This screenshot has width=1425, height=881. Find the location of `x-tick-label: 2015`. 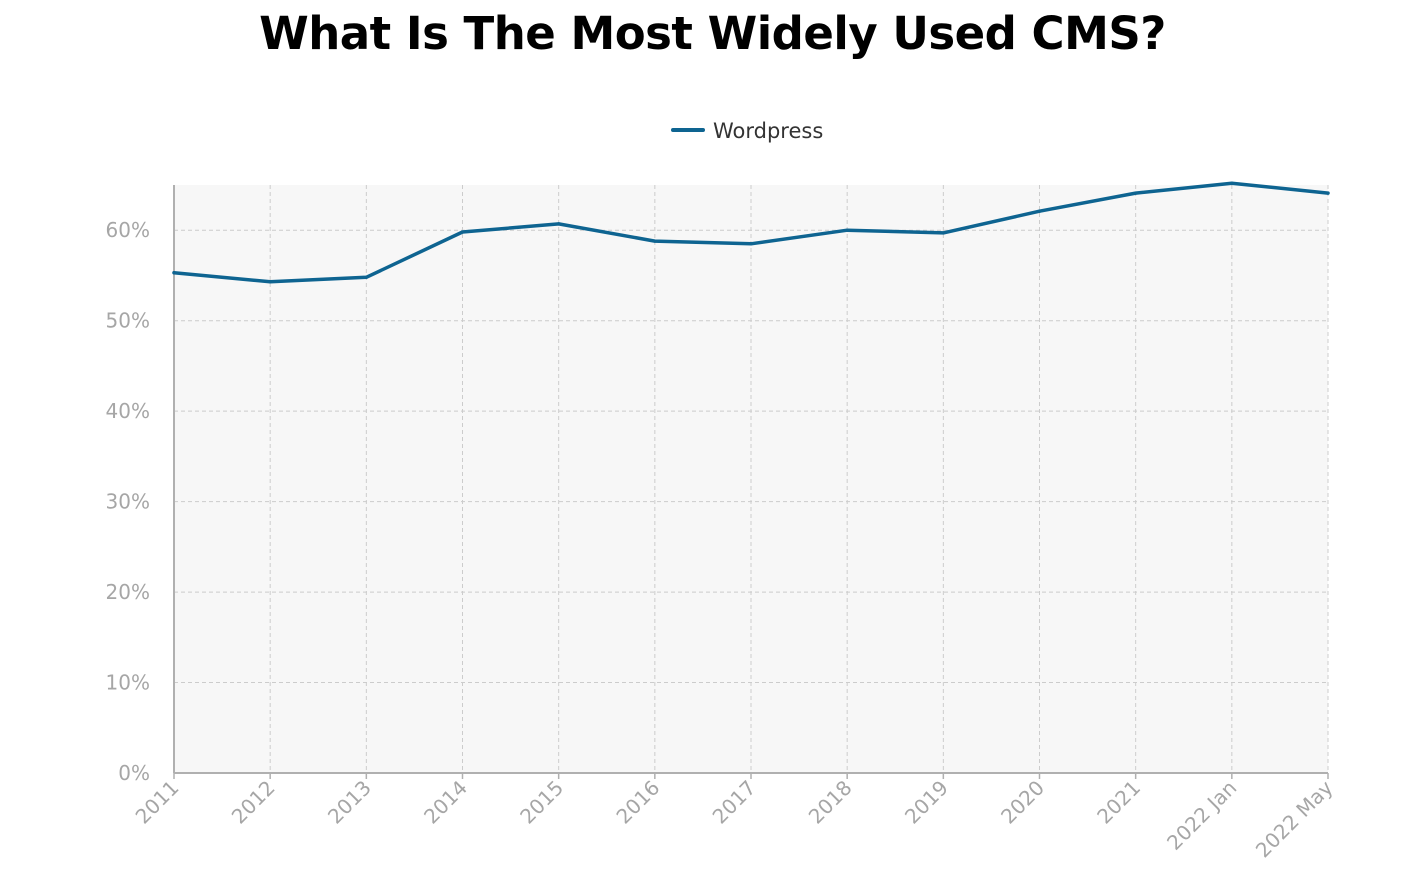

x-tick-label: 2015 is located at coordinates (541, 802).